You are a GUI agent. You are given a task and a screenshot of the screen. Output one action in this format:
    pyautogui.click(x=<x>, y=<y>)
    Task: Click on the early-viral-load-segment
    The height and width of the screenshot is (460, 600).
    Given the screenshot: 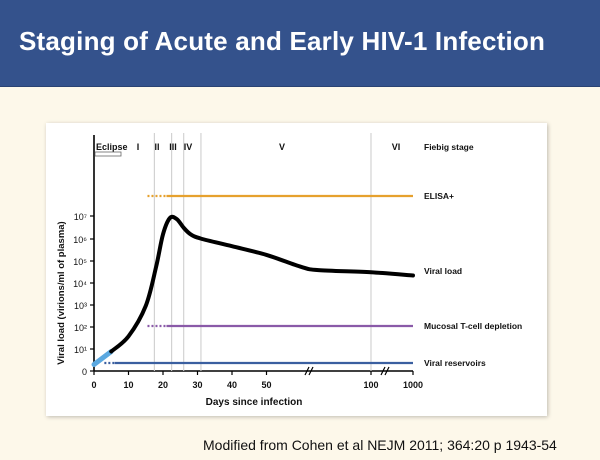 What is the action you would take?
    pyautogui.click(x=102, y=357)
    